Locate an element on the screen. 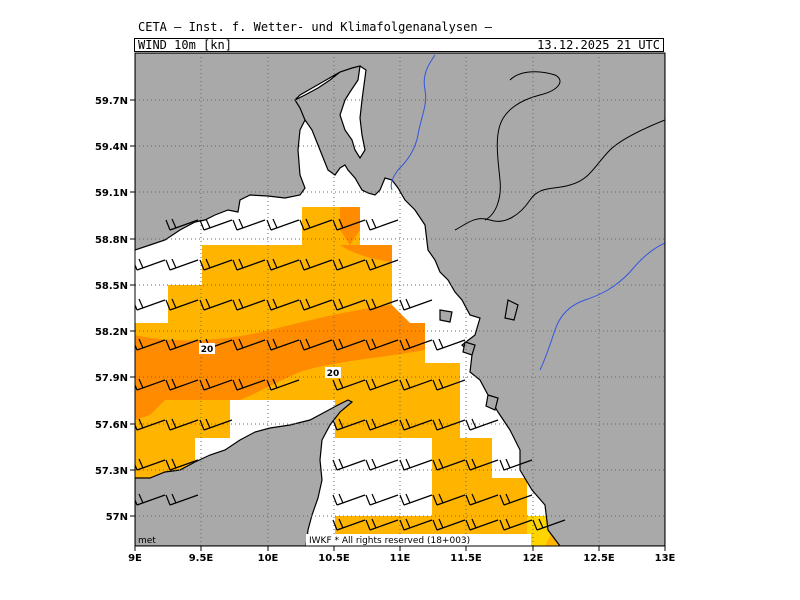 This screenshot has width=800, height=600. lat-tick-label: 58.5N is located at coordinates (111, 286).